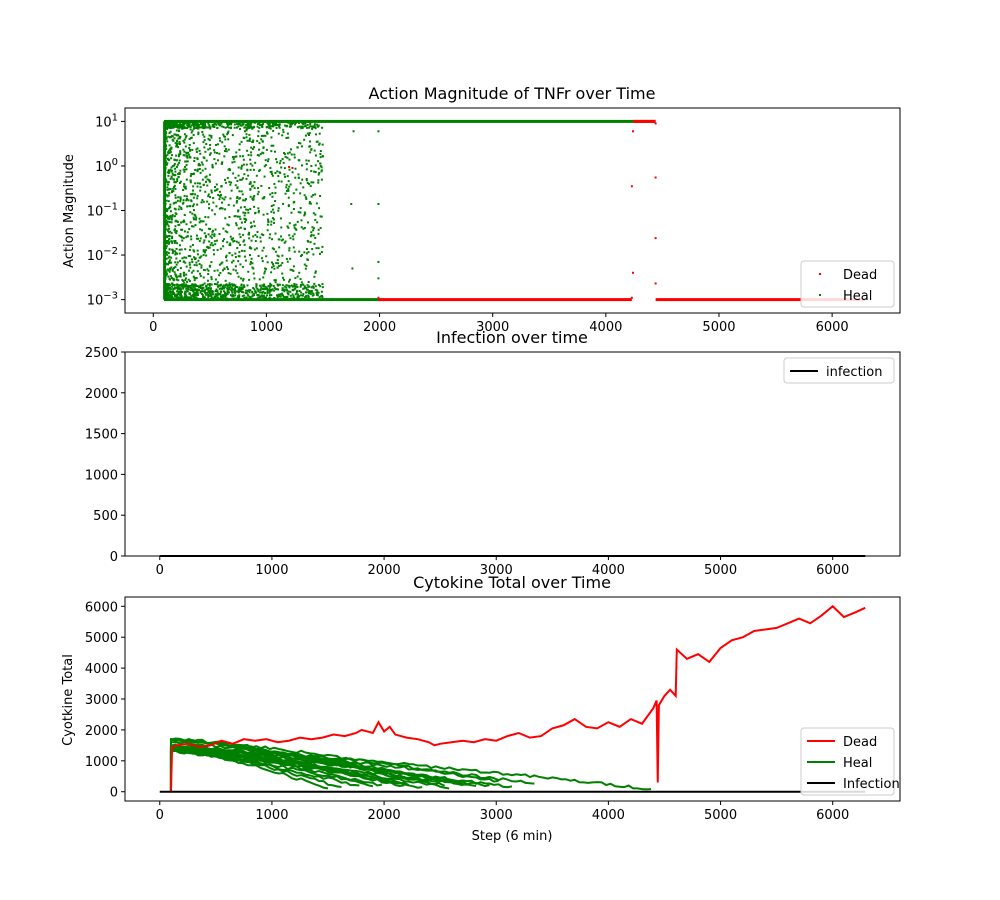 This screenshot has width=1000, height=900. Describe the element at coordinates (514, 210) in the screenshot. I see `action-magnitude-plot-area` at that location.